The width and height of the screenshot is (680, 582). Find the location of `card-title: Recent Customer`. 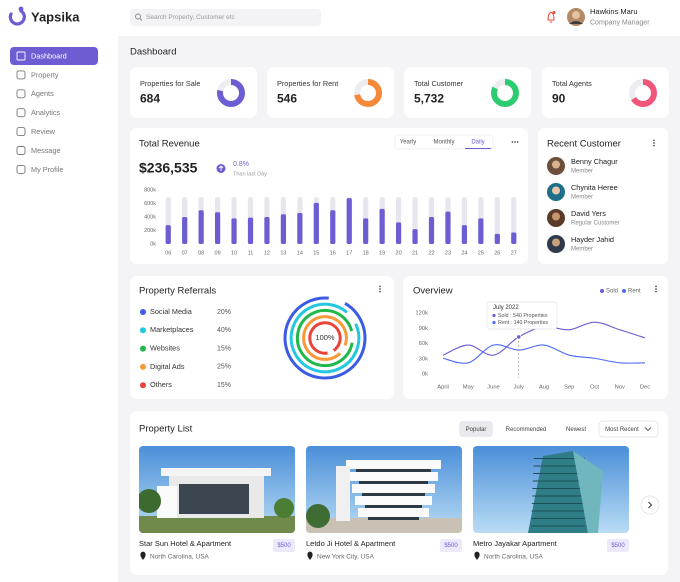

card-title: Recent Customer is located at coordinates (584, 144).